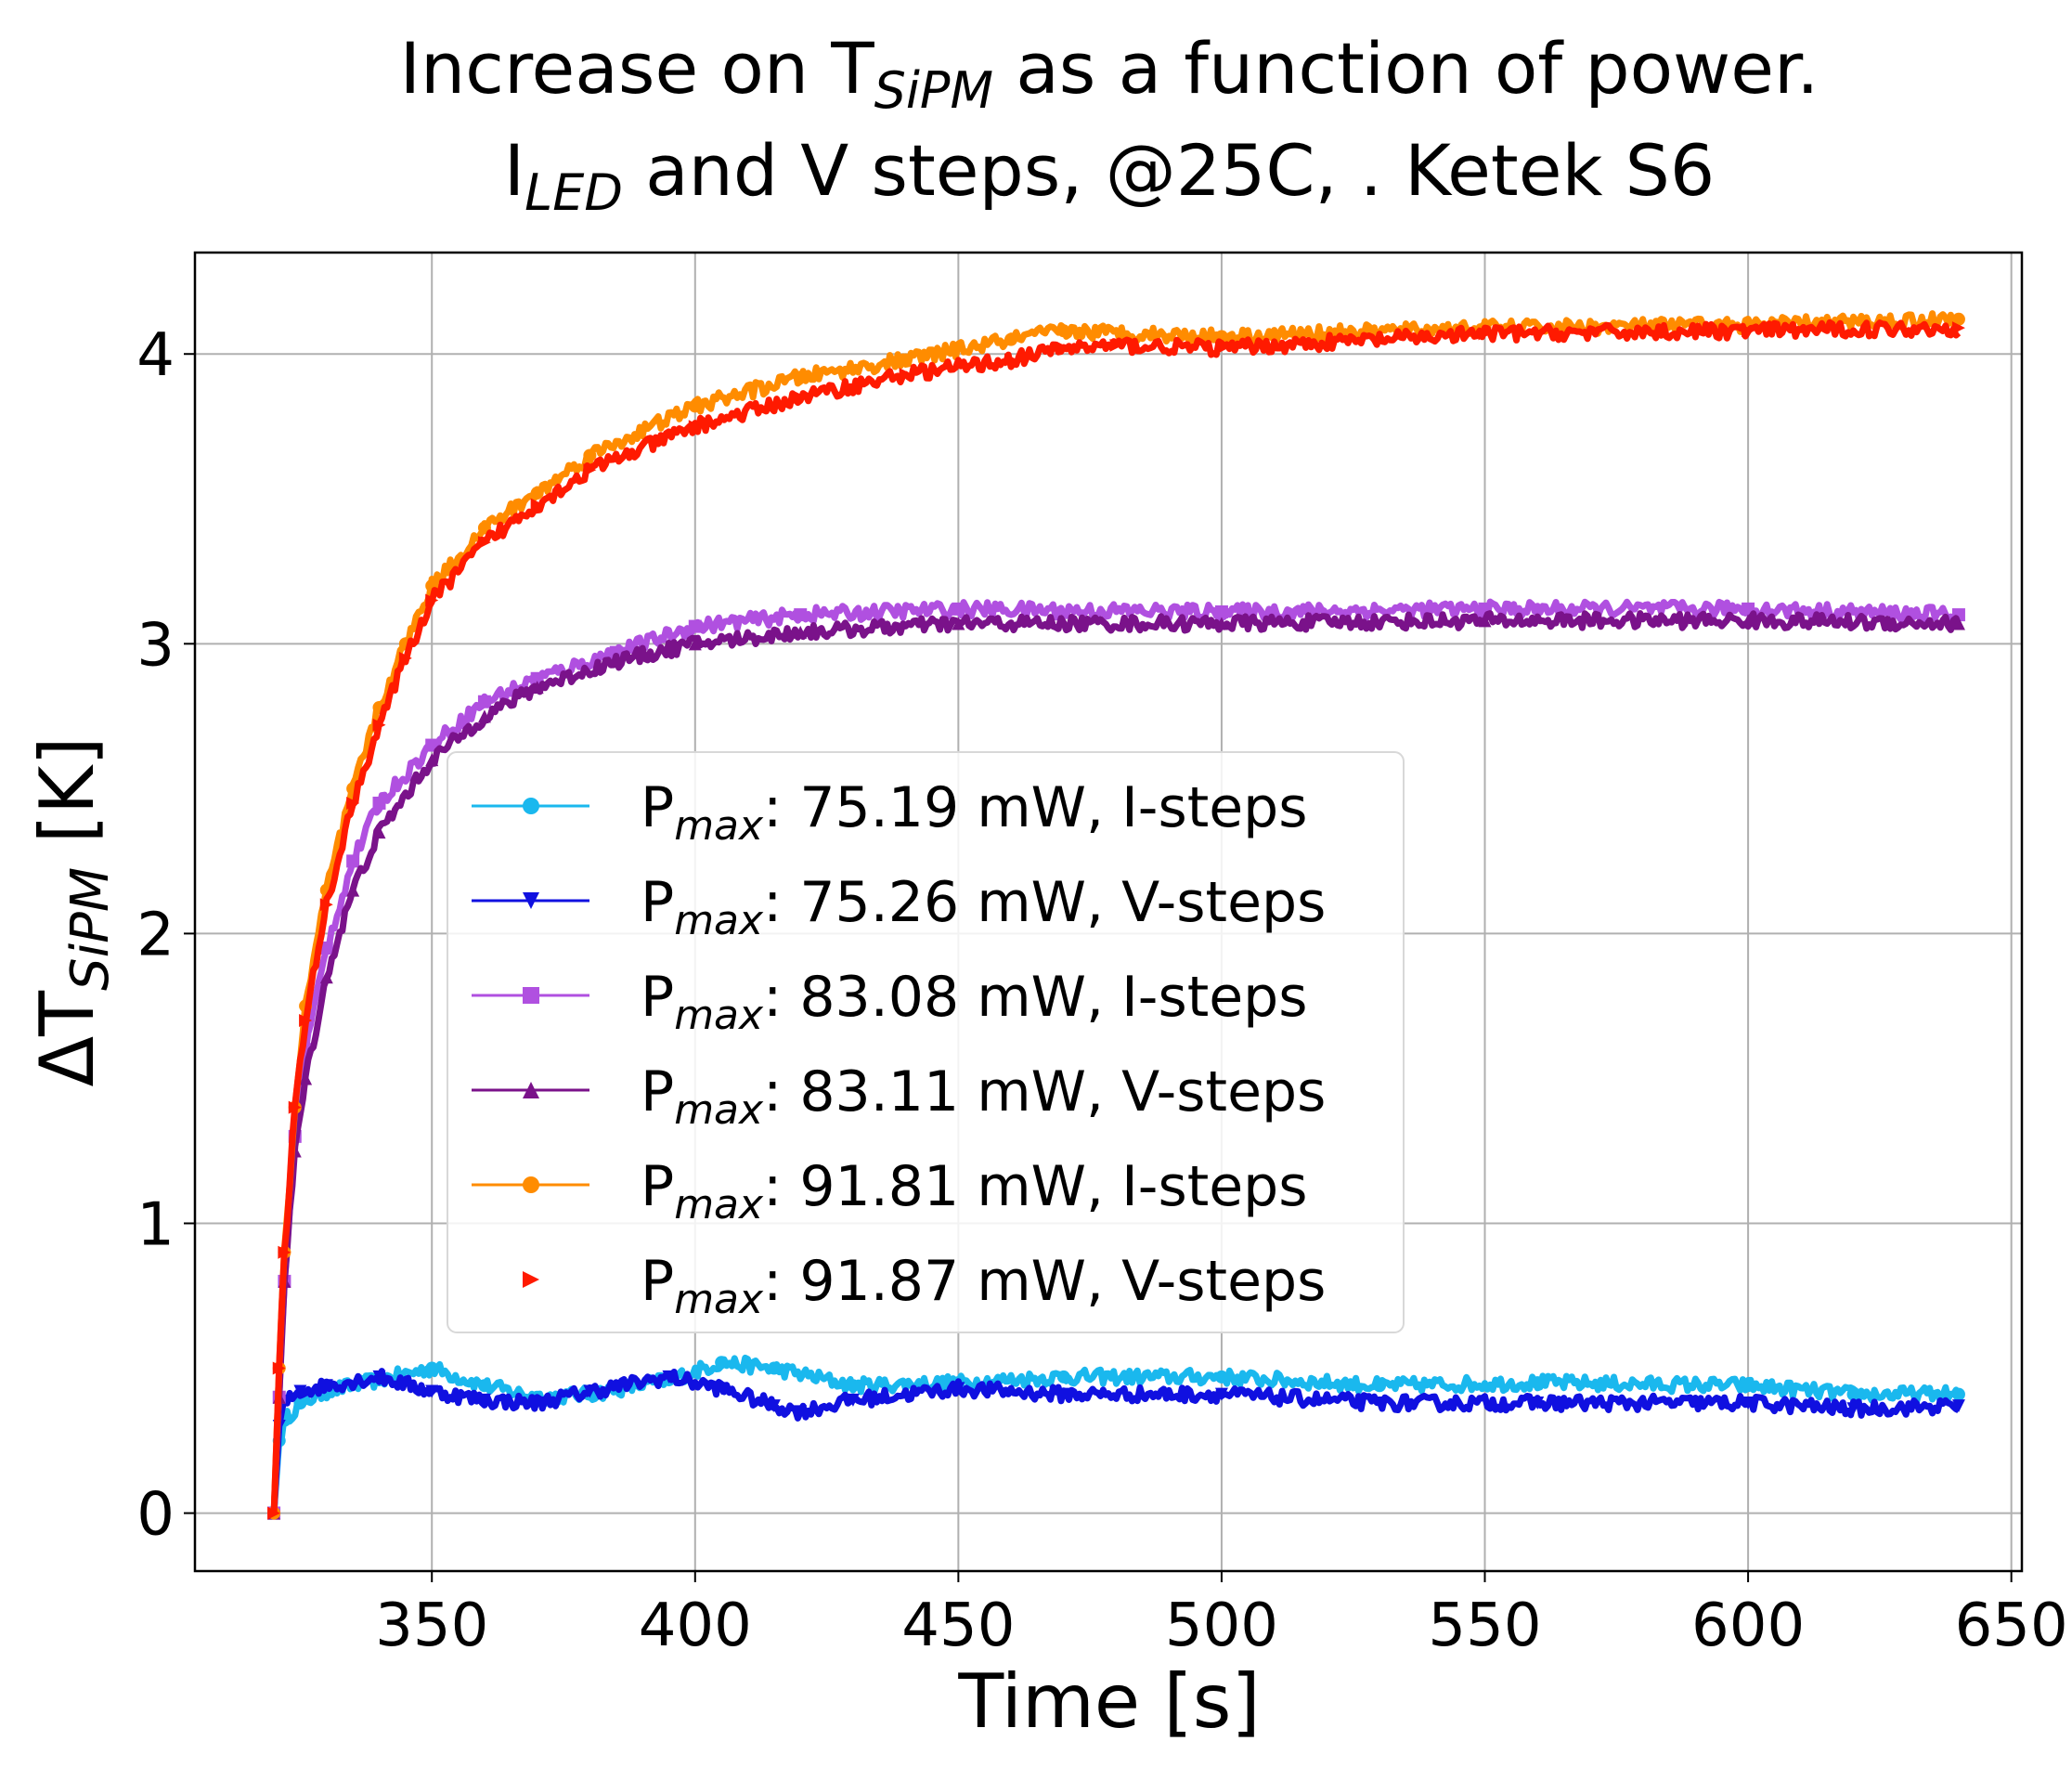 The height and width of the screenshot is (1767, 2072). Describe the element at coordinates (155, 1224) in the screenshot. I see `y-tick-label: 1` at that location.